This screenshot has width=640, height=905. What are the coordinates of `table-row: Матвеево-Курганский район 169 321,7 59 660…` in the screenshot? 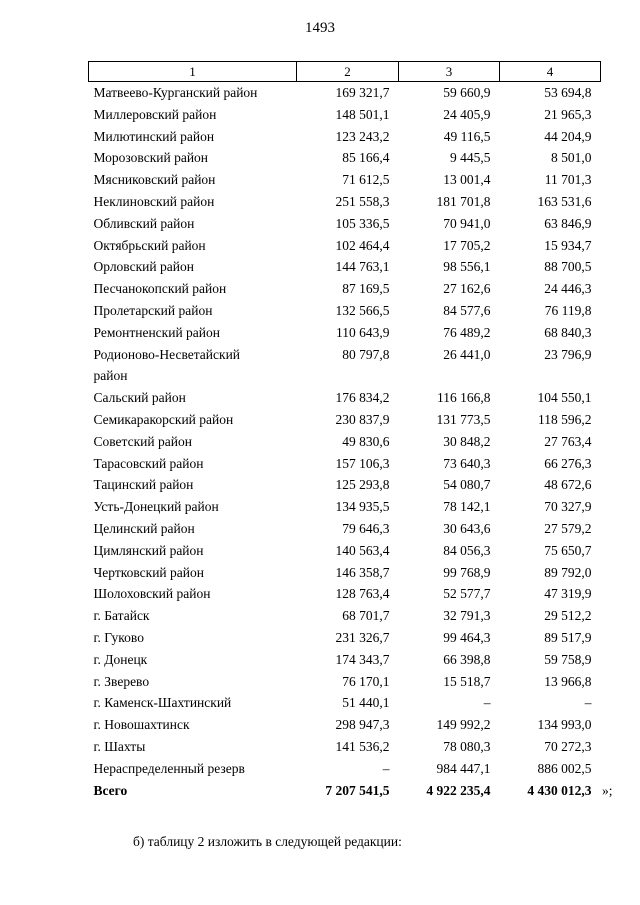 It's located at (345, 93).